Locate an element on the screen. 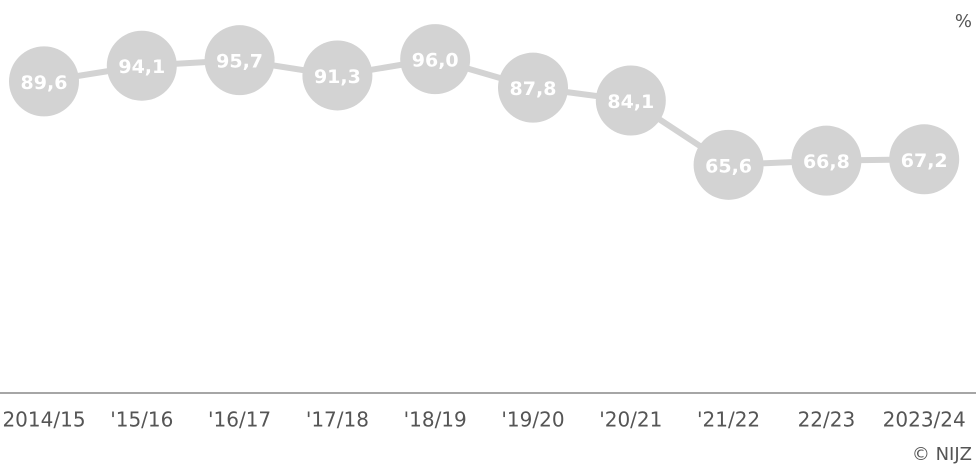 The image size is (976, 467). x-tick-label: 2023/24 is located at coordinates (924, 420).